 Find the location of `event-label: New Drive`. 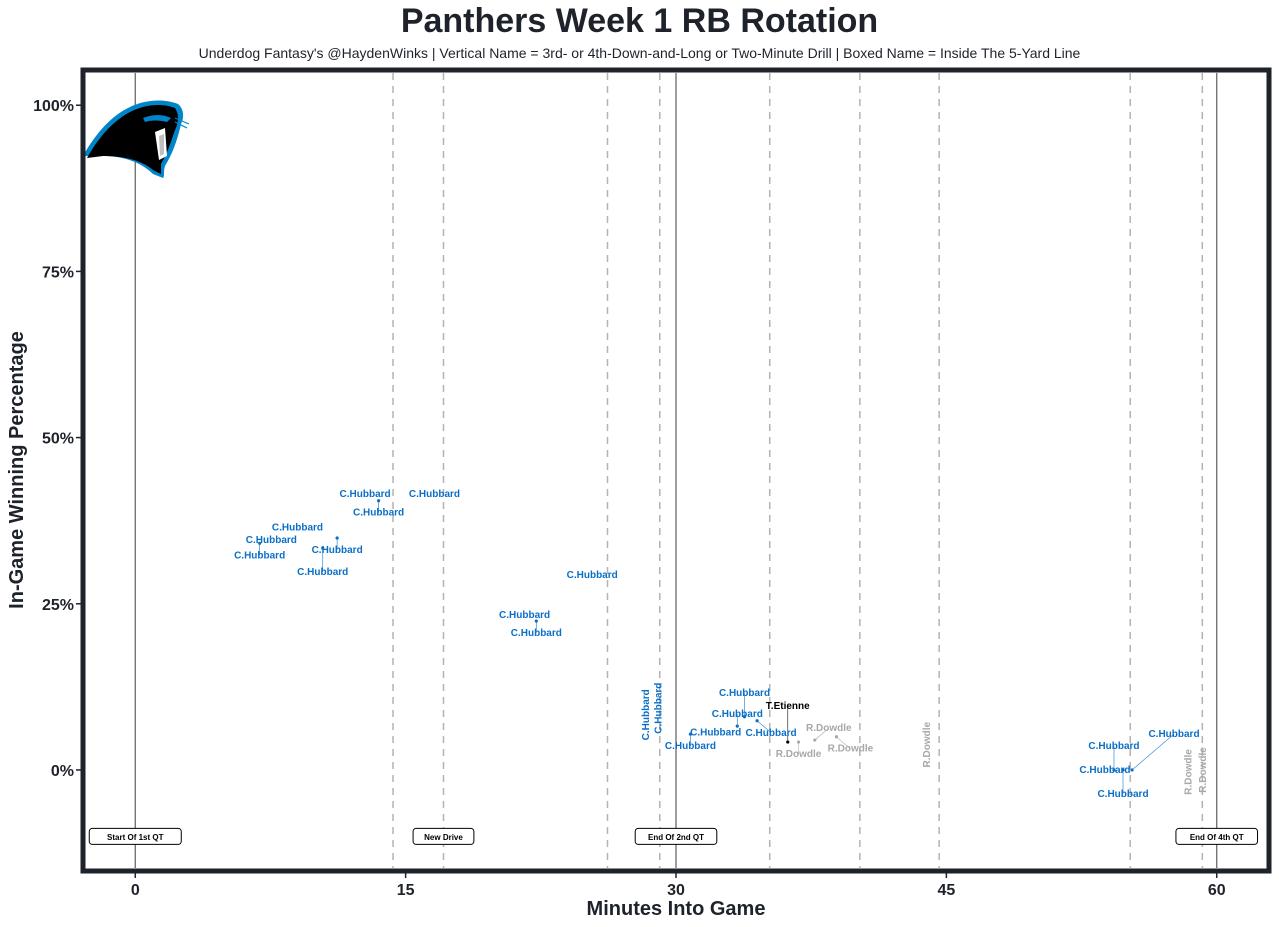

event-label: New Drive is located at coordinates (443, 837).